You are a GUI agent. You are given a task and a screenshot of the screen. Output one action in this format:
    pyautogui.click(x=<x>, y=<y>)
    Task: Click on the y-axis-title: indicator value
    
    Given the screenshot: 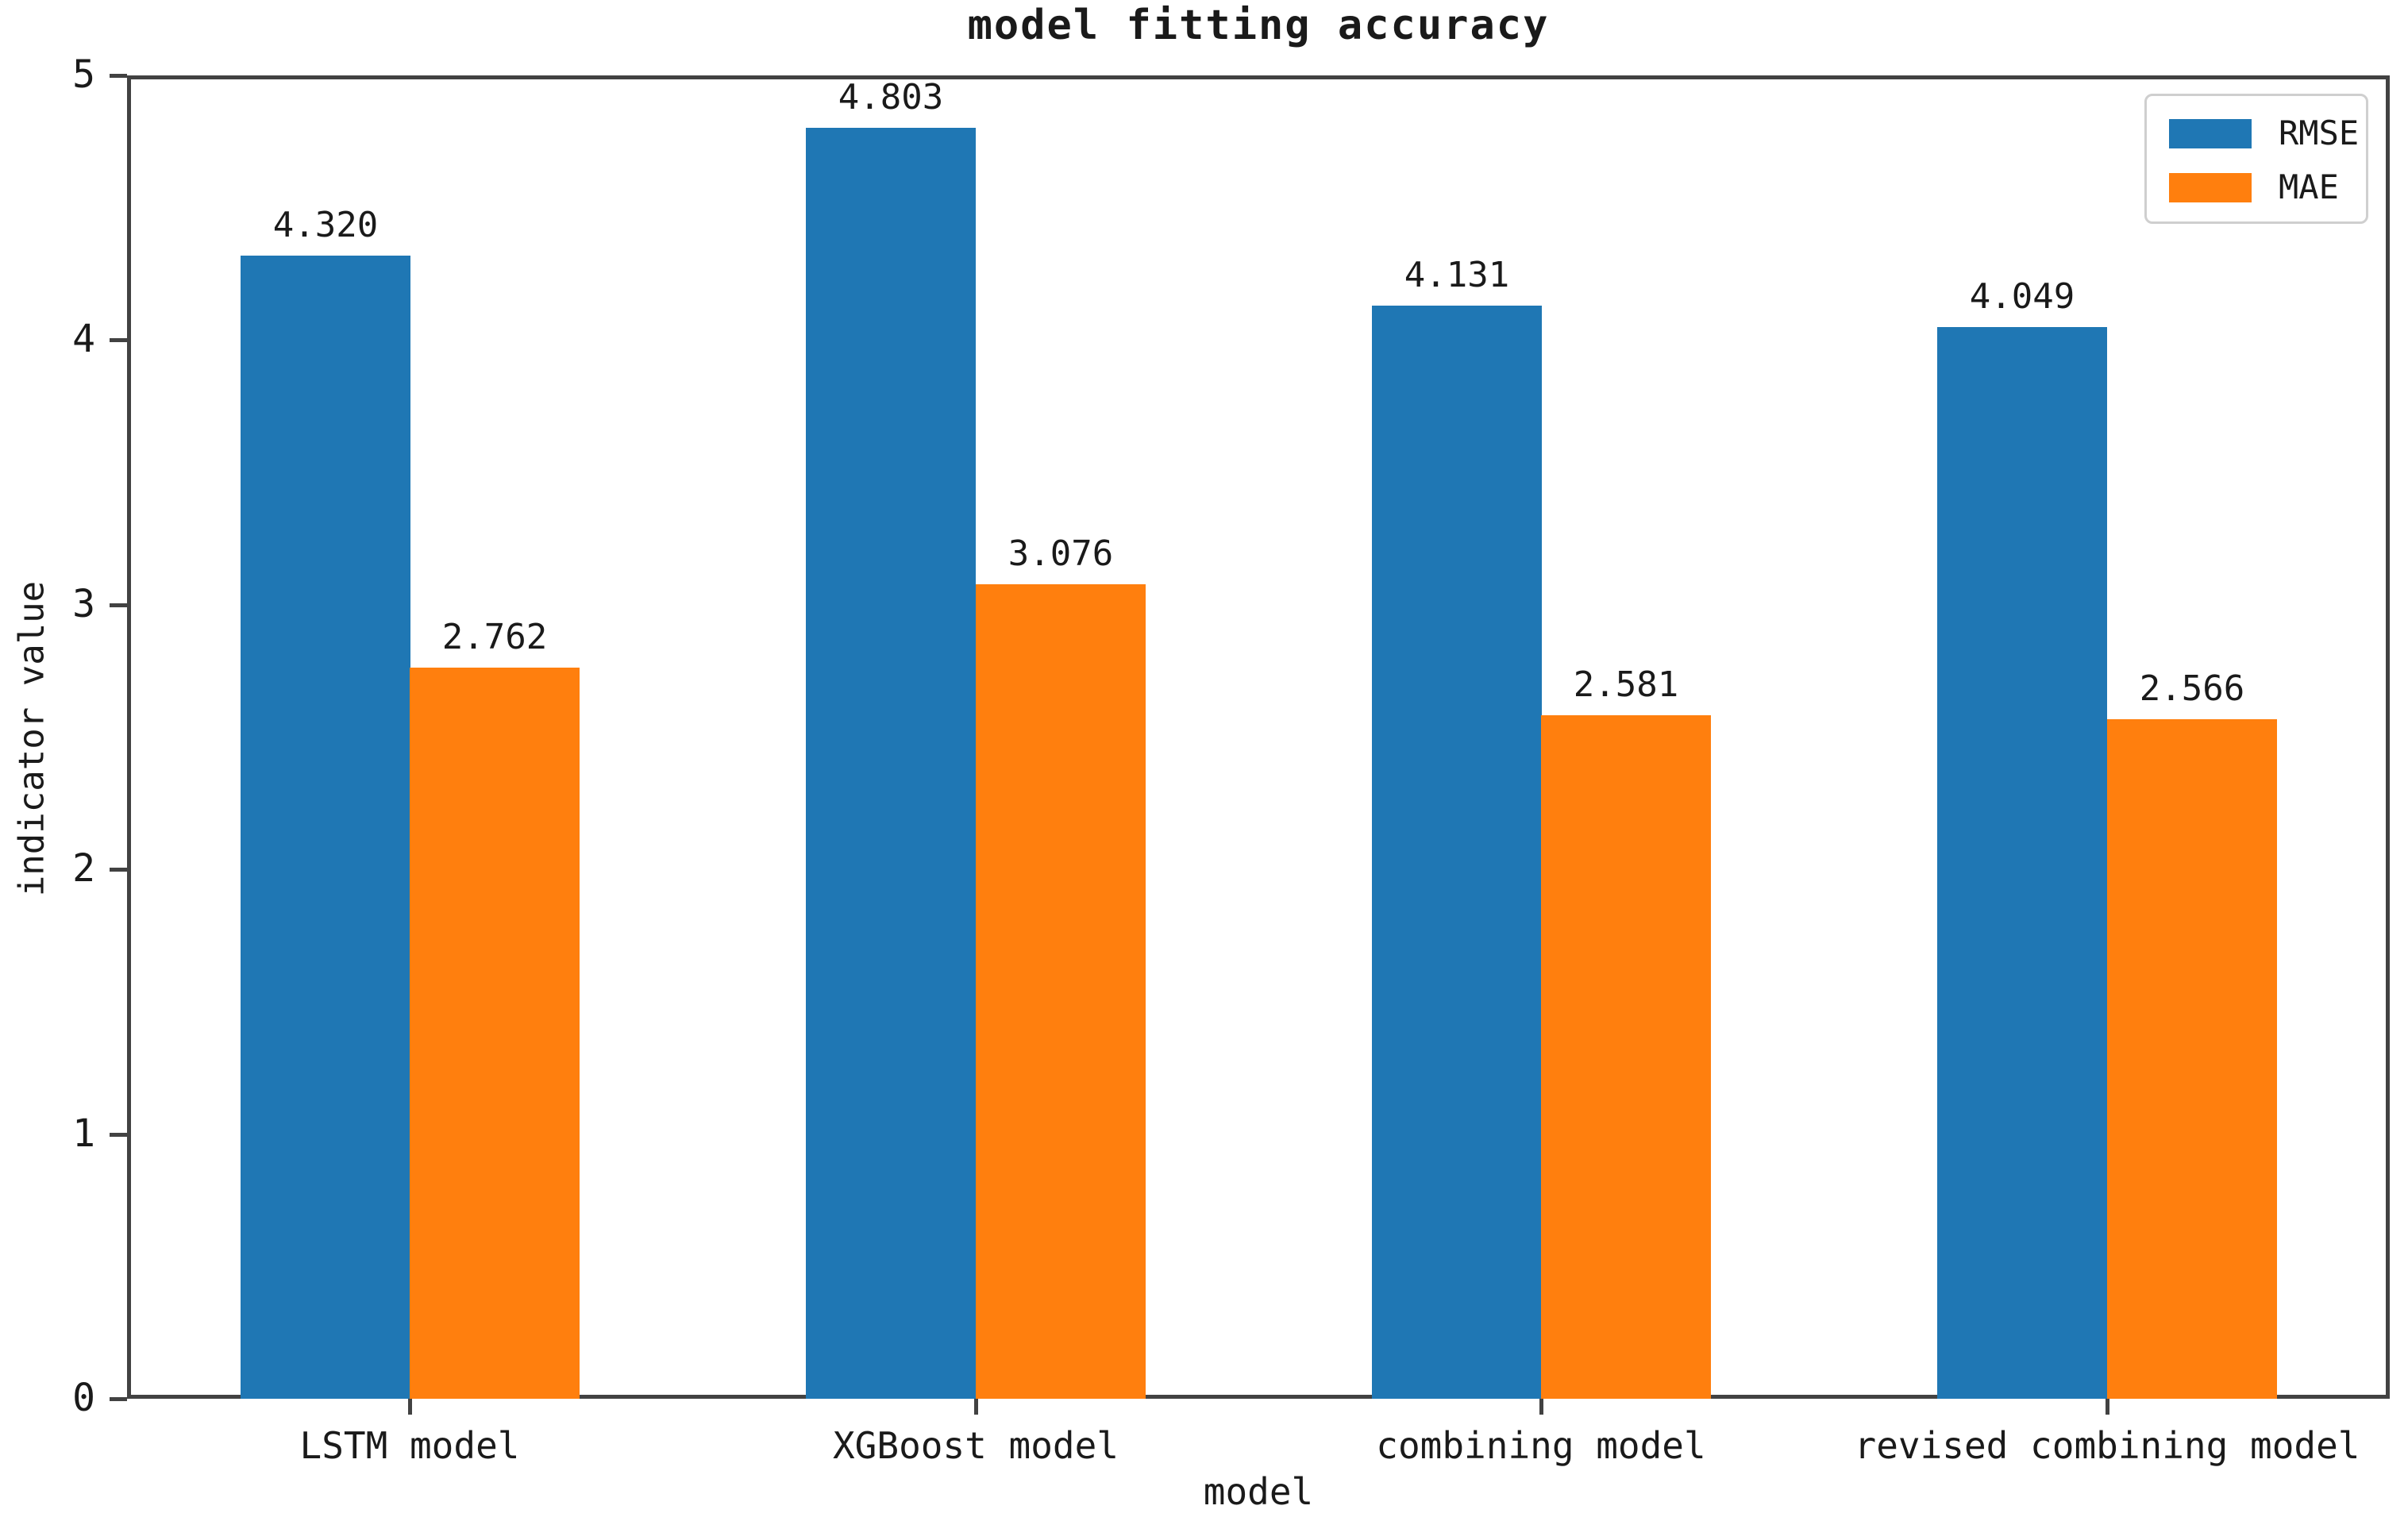 What is the action you would take?
    pyautogui.click(x=32, y=738)
    